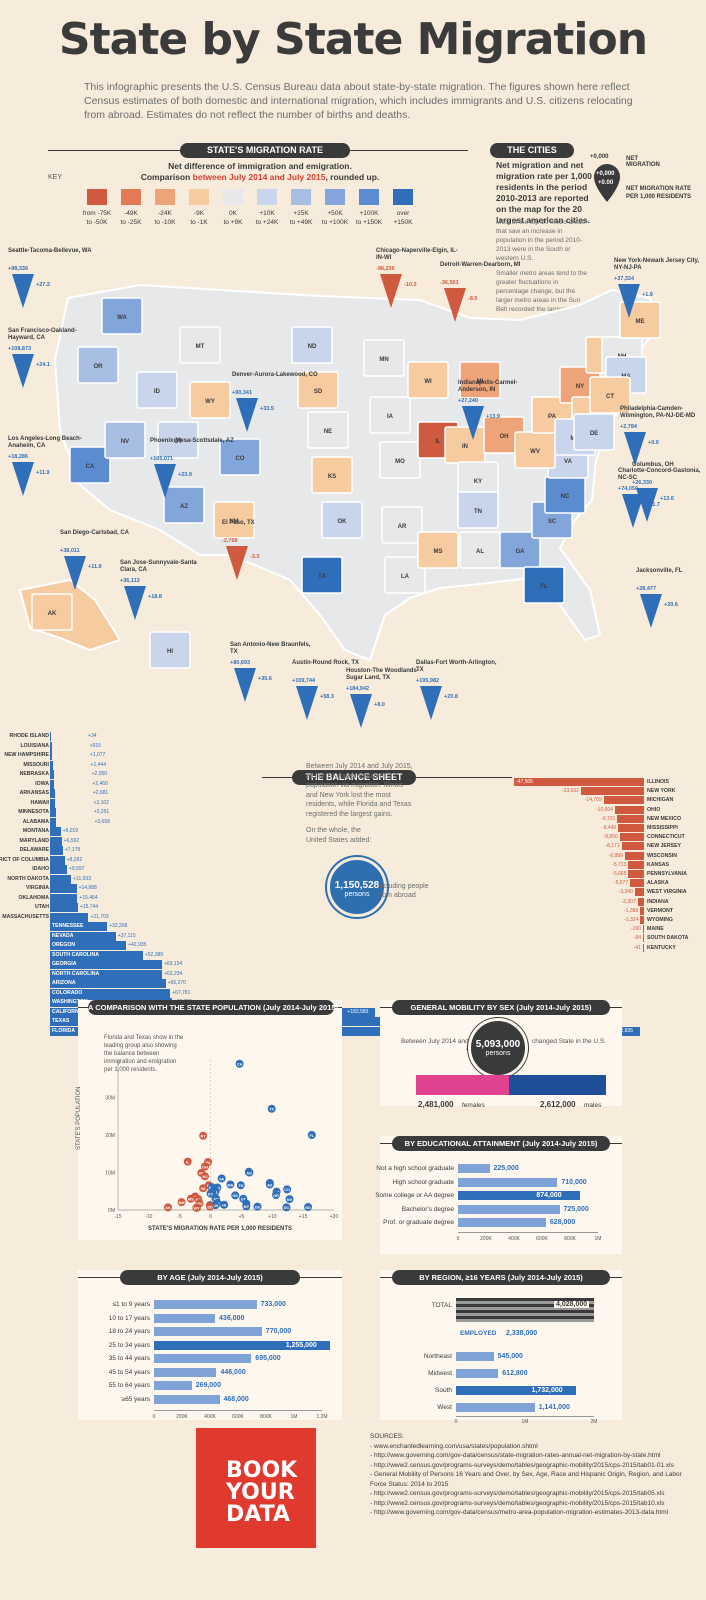  Describe the element at coordinates (473, 299) in the screenshot. I see `city-rate: -8.5` at that location.